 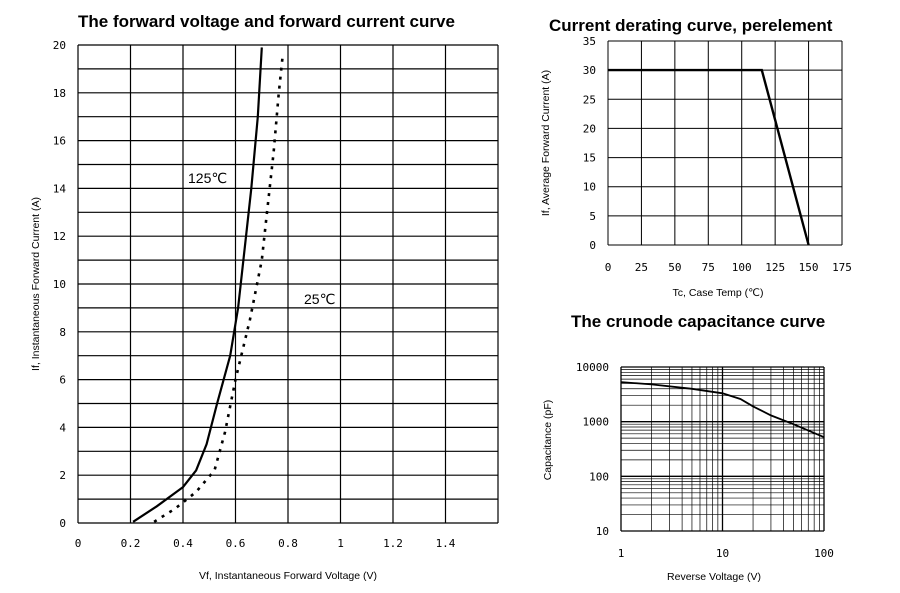 What do you see at coordinates (236, 543) in the screenshot?
I see `x-tick-label: 0.6` at bounding box center [236, 543].